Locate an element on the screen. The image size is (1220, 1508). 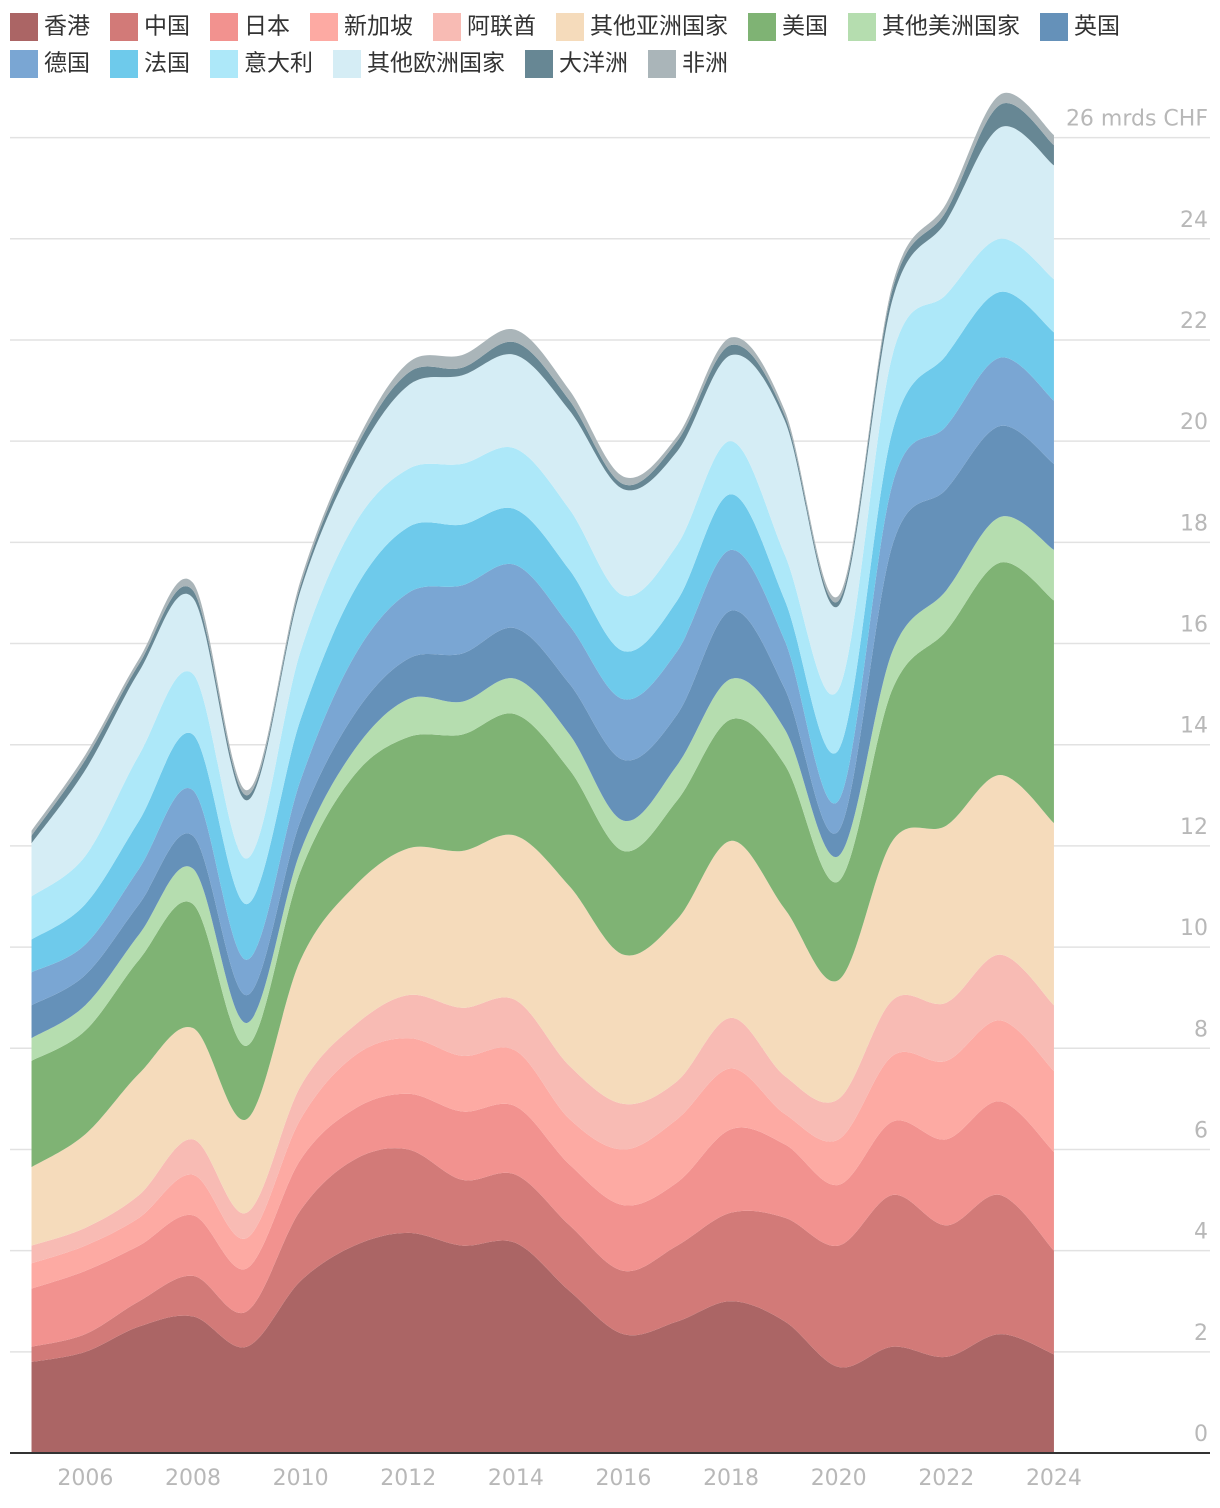
legend-label: 其他美洲国家 is located at coordinates (951, 27).